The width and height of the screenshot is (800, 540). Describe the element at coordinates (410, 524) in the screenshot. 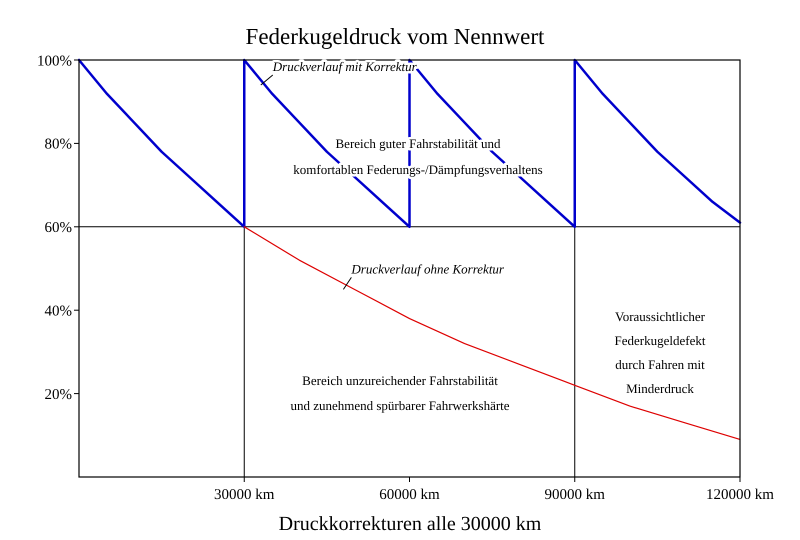

I see `x-axis-title: Druckkorrekturen alle 30000 km` at that location.